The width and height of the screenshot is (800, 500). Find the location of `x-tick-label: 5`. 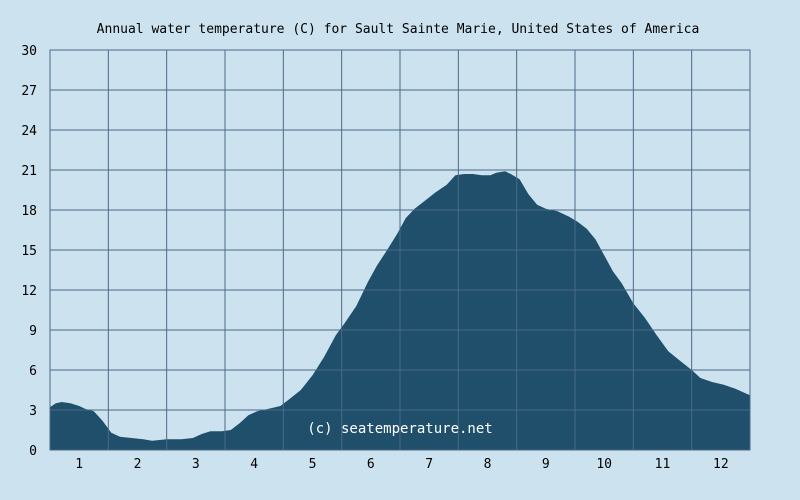

x-tick-label: 5 is located at coordinates (313, 464).